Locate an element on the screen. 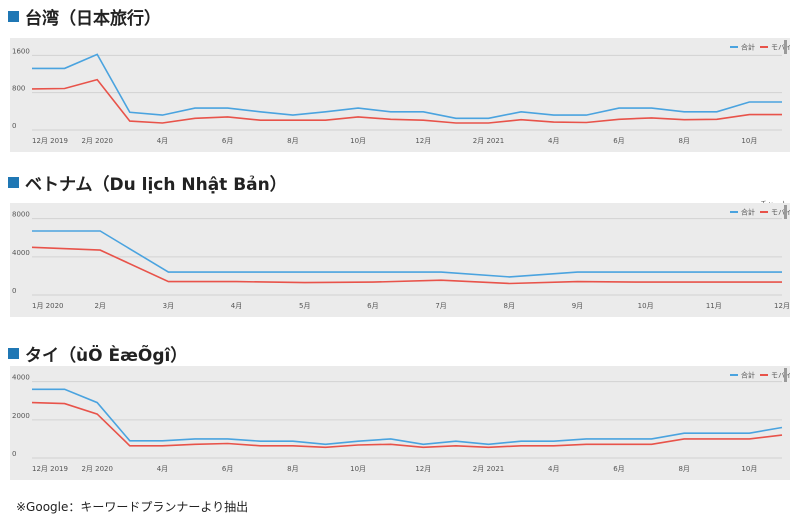  section-title-3: タイ（ùÖ ÈæÕgî） is located at coordinates (97, 353).